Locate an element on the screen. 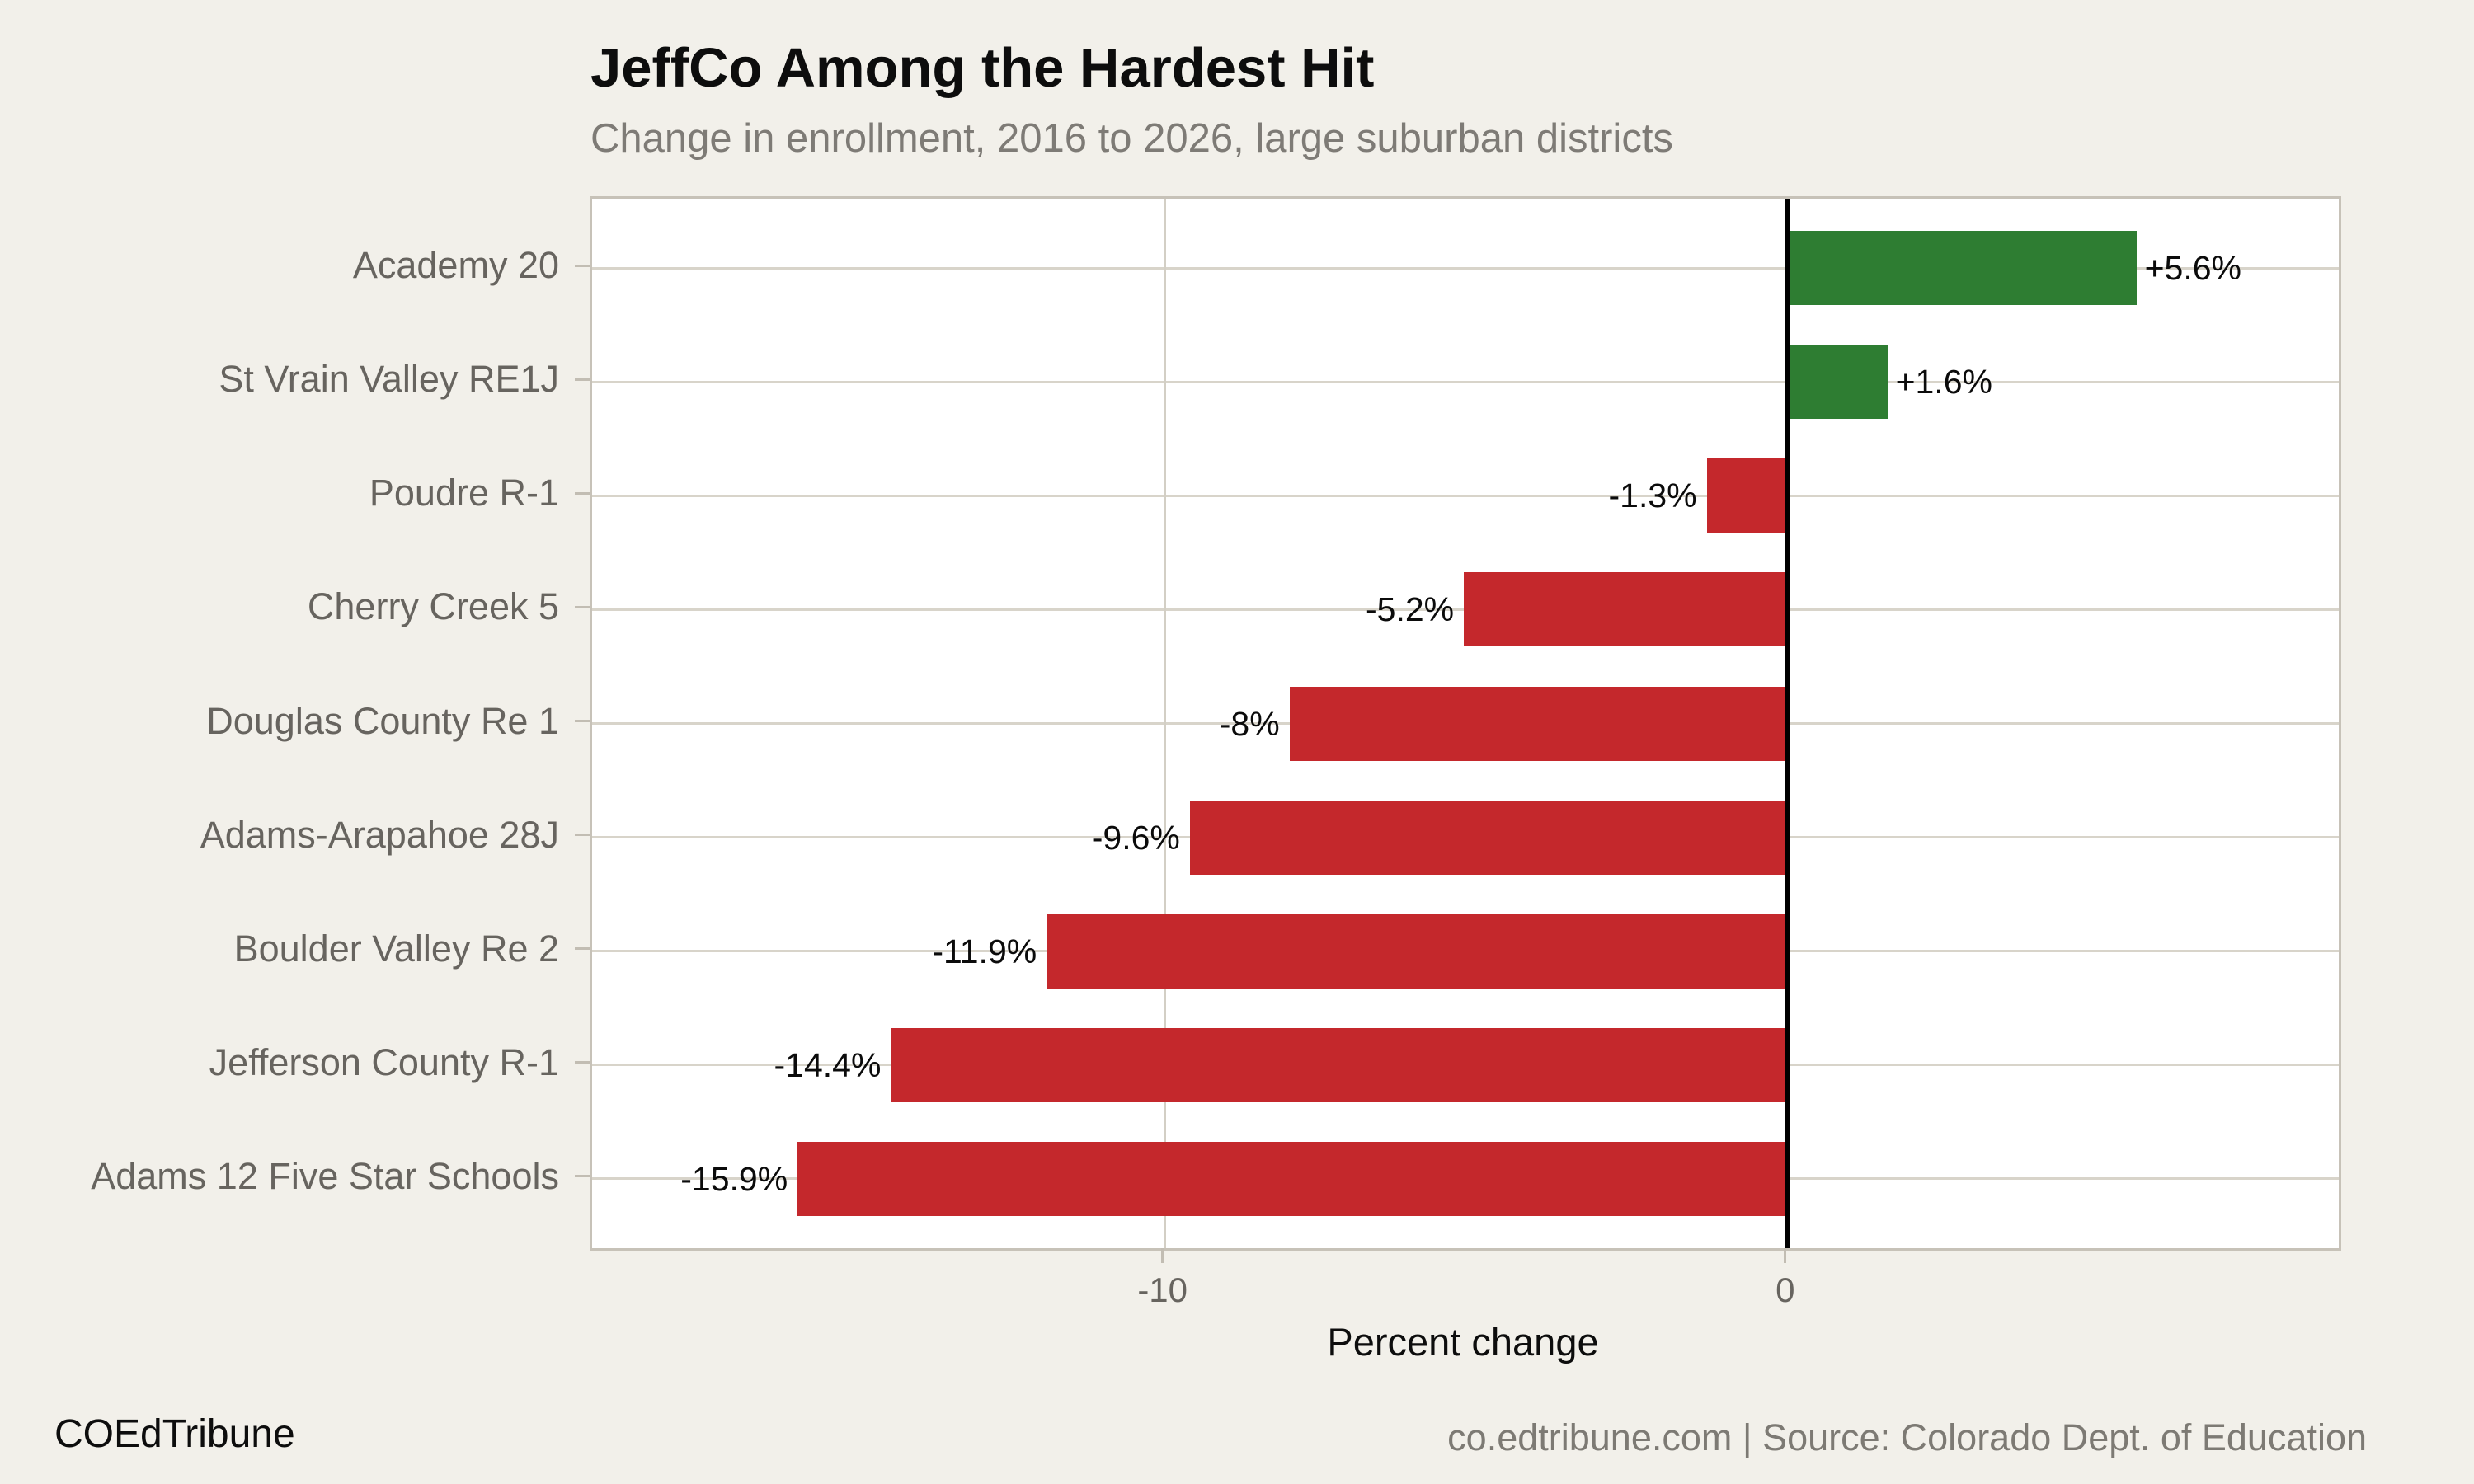  brand-logo-text: COEdTribune is located at coordinates (174, 1434).